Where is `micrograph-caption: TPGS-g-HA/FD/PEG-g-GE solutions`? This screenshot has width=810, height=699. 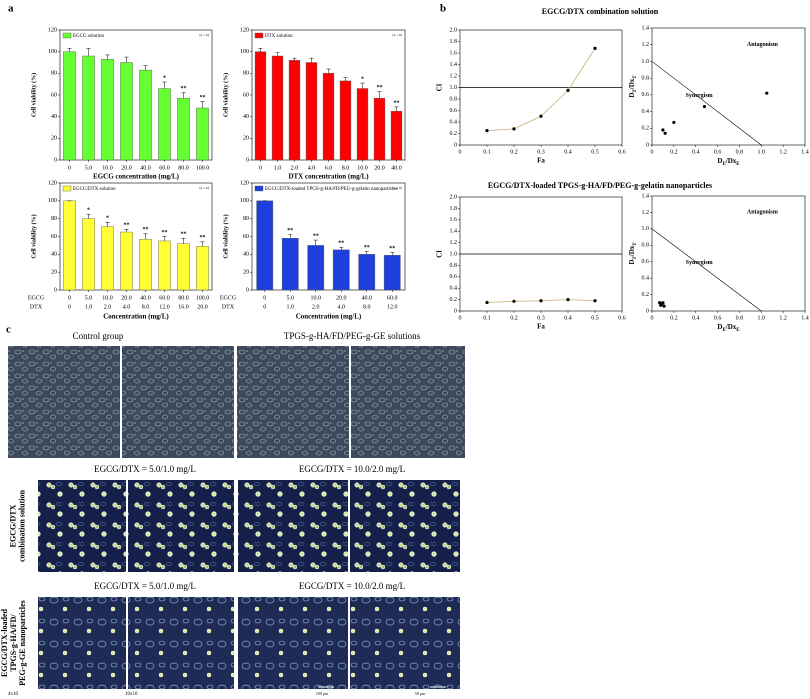 micrograph-caption: TPGS-g-HA/FD/PEG-g-GE solutions is located at coordinates (352, 336).